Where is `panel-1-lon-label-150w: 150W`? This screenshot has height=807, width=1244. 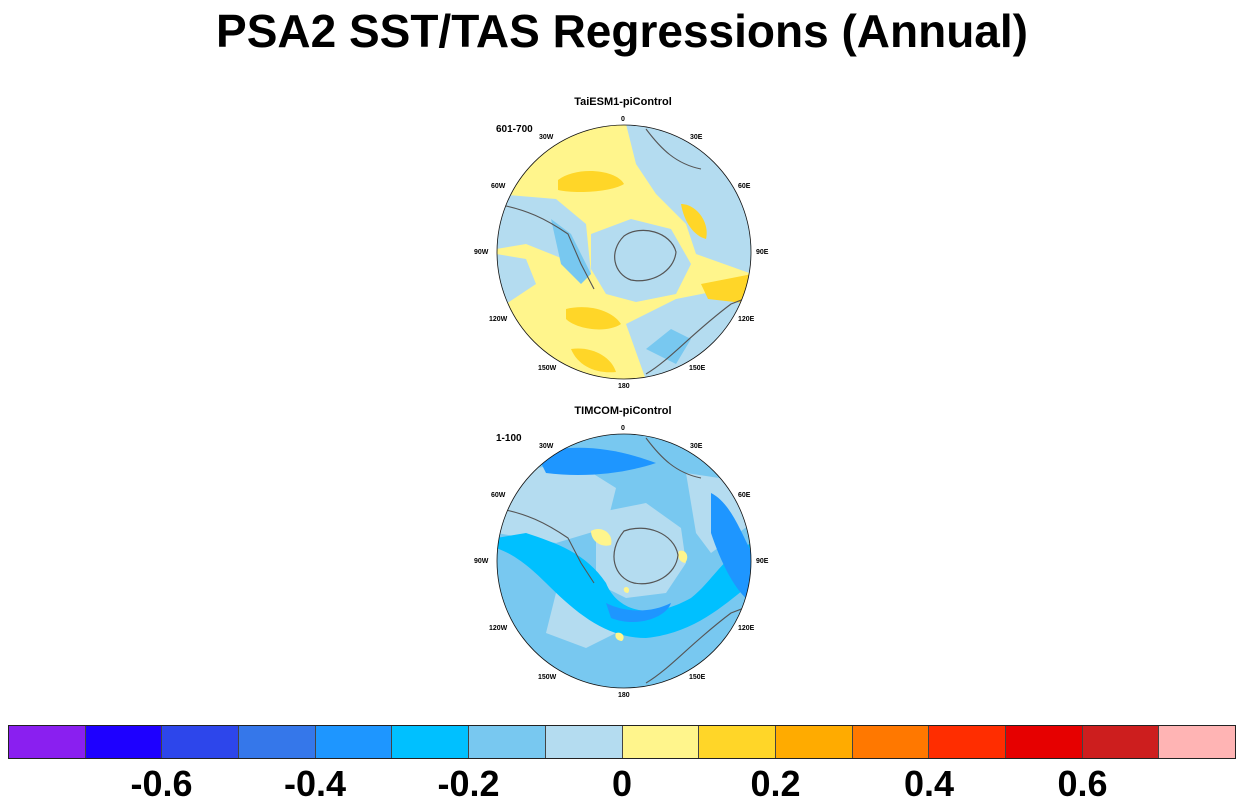 panel-1-lon-label-150w: 150W is located at coordinates (547, 368).